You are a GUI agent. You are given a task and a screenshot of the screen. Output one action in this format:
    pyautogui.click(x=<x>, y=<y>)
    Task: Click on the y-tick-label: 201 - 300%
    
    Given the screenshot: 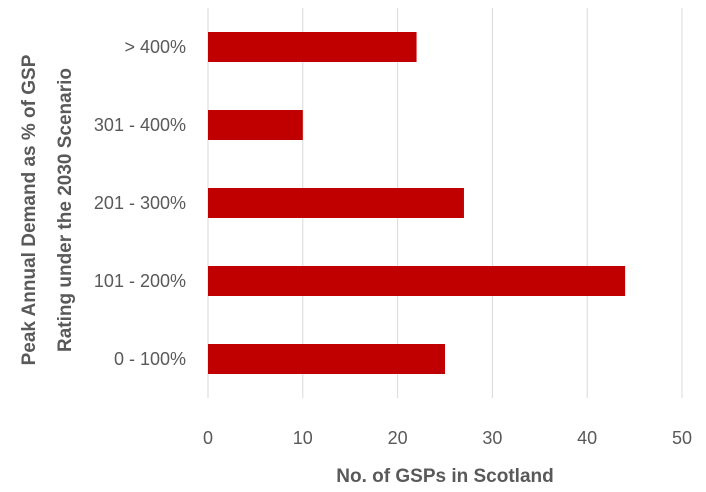 What is the action you would take?
    pyautogui.click(x=140, y=203)
    